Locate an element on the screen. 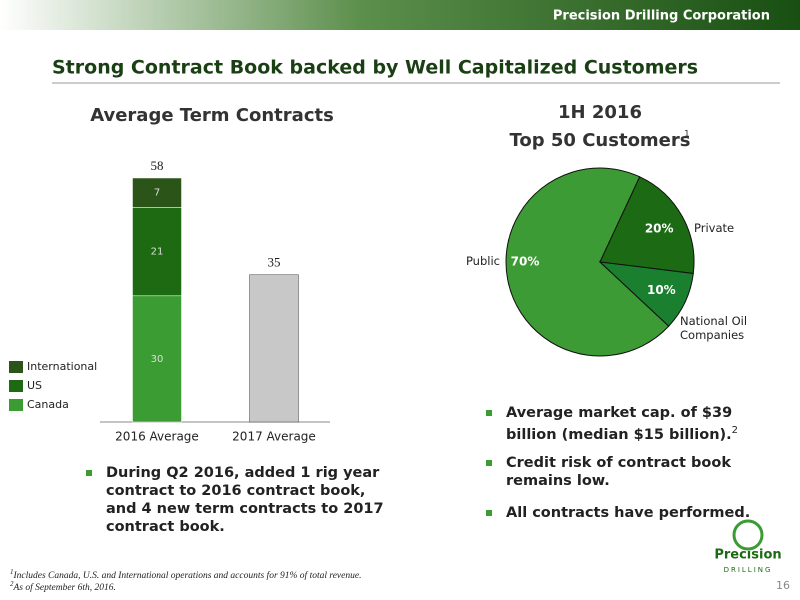 This screenshot has height=600, width=800. pie-category-label: Private is located at coordinates (714, 228).